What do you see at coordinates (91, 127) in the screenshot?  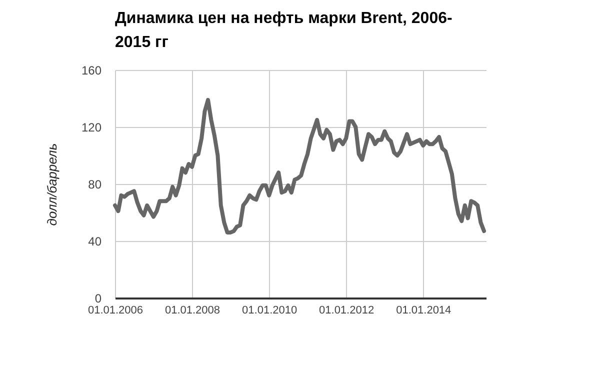 I see `y-tick-label: 120` at bounding box center [91, 127].